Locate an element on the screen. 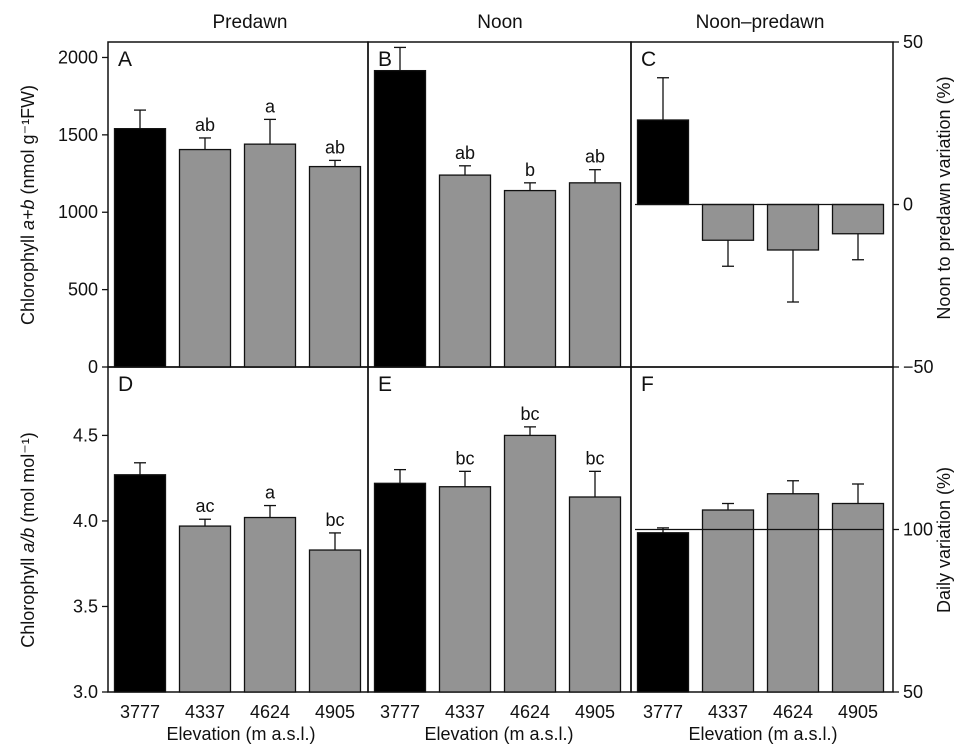 The height and width of the screenshot is (745, 958). significance-letter: b is located at coordinates (530, 170).